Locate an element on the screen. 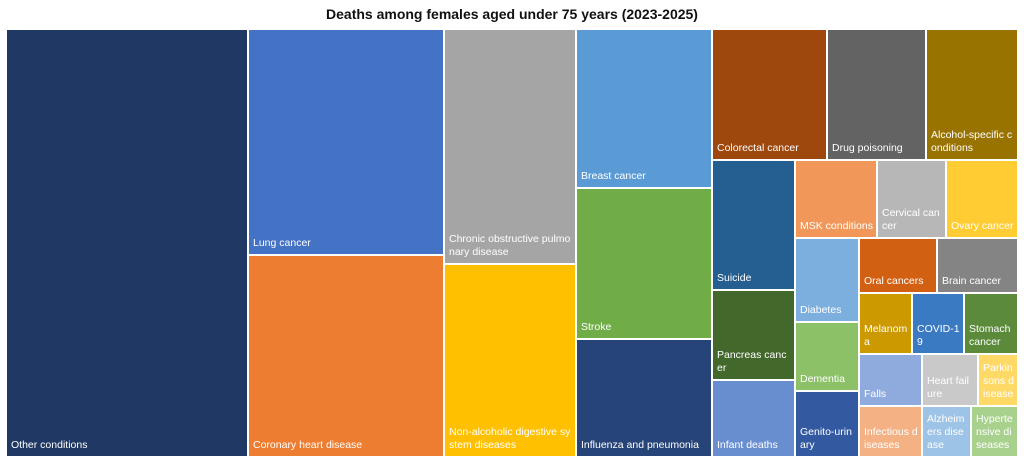 The height and width of the screenshot is (465, 1024). treemap-tile: Breast cancer is located at coordinates (644, 108).